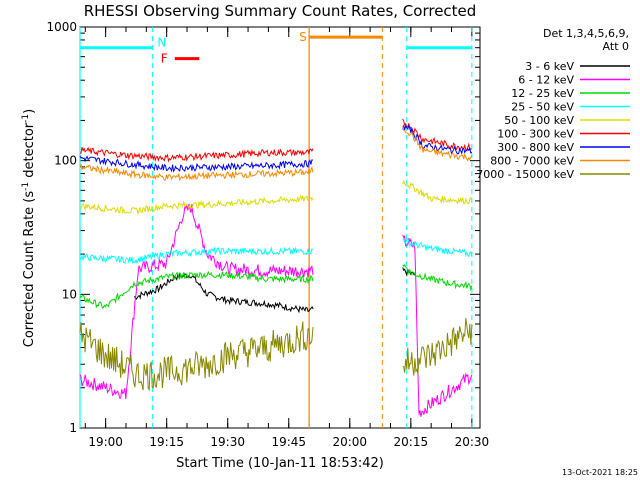 The image size is (640, 480). Describe the element at coordinates (164, 59) in the screenshot. I see `flag-f-label: F` at that location.